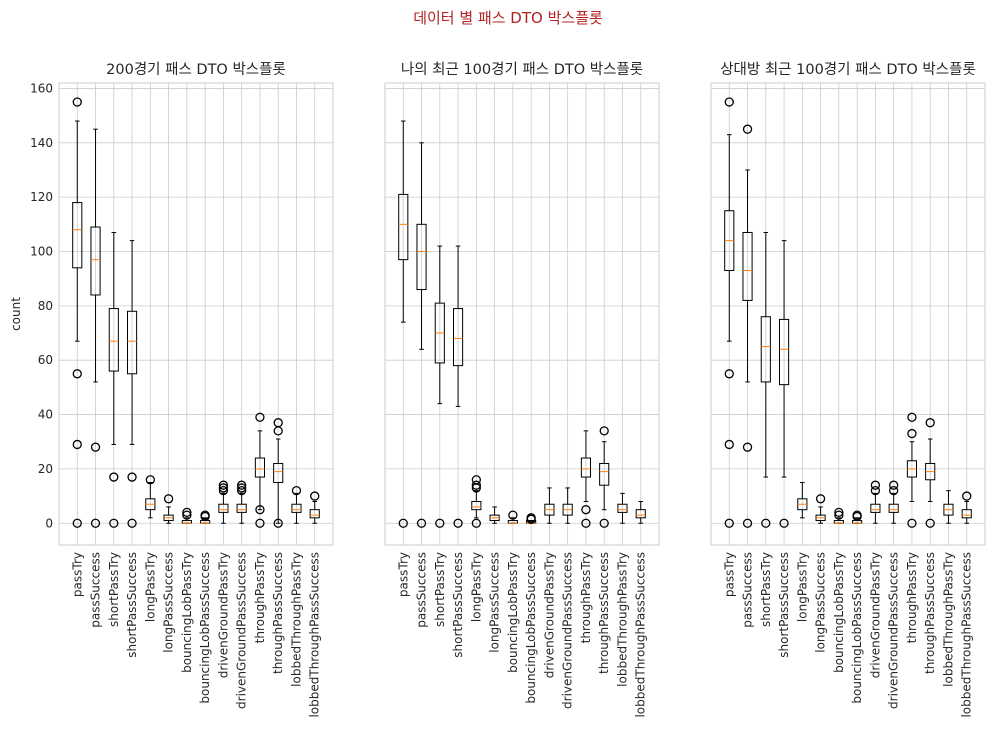  What do you see at coordinates (422, 590) in the screenshot?
I see `x-tick-label: passSuccess` at bounding box center [422, 590].